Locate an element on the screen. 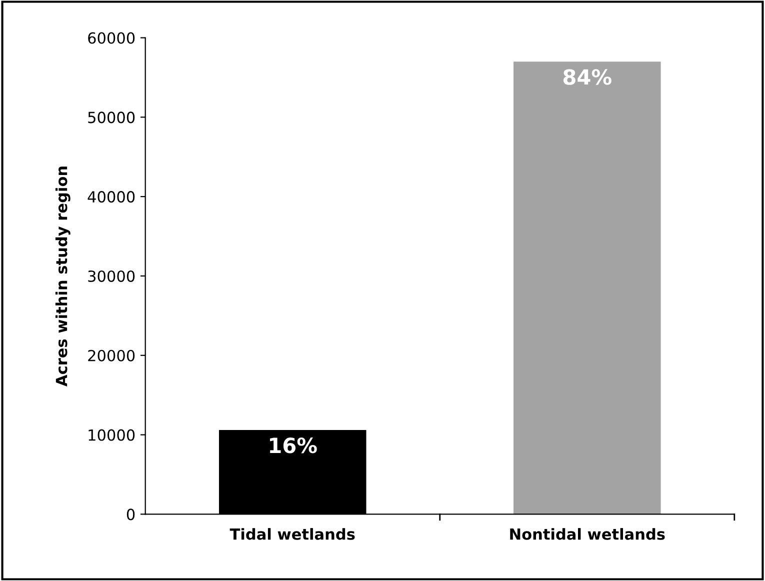 Image resolution: width=765 pixels, height=581 pixels. y-tick-label: 0 is located at coordinates (130, 514).